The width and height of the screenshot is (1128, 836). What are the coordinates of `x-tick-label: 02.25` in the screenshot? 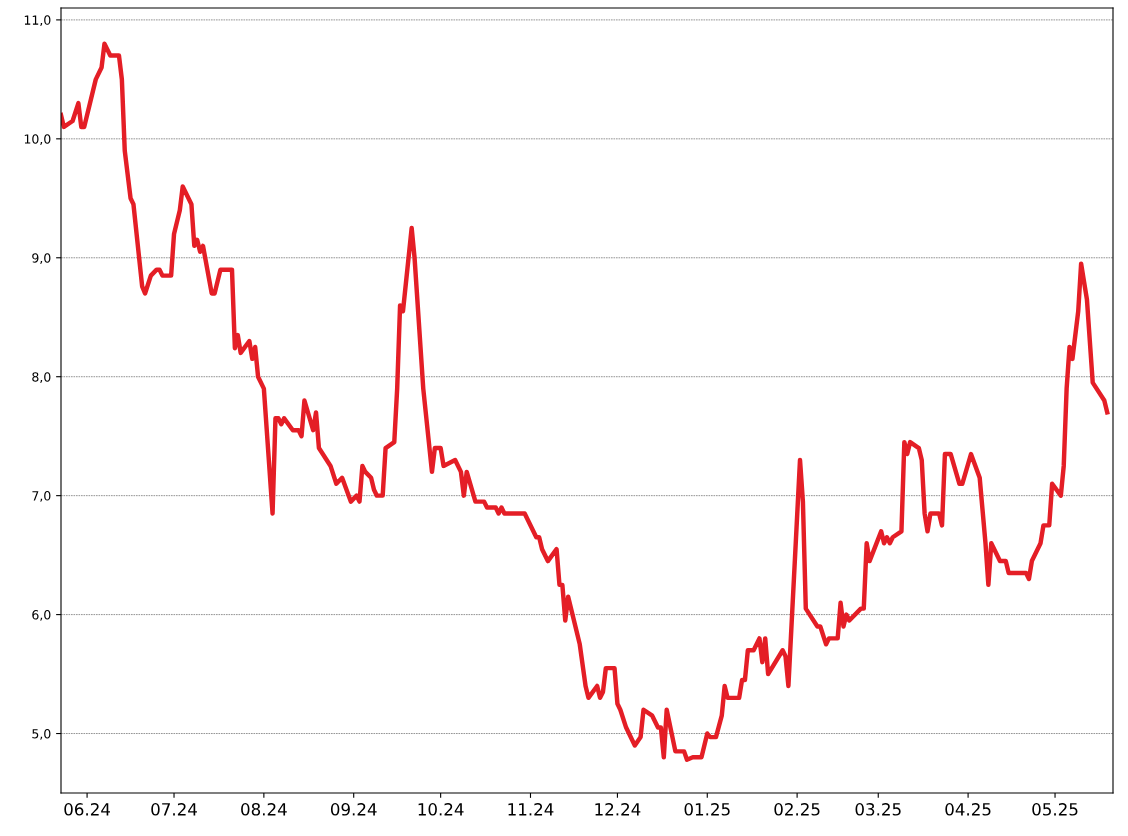 It's located at (797, 809).